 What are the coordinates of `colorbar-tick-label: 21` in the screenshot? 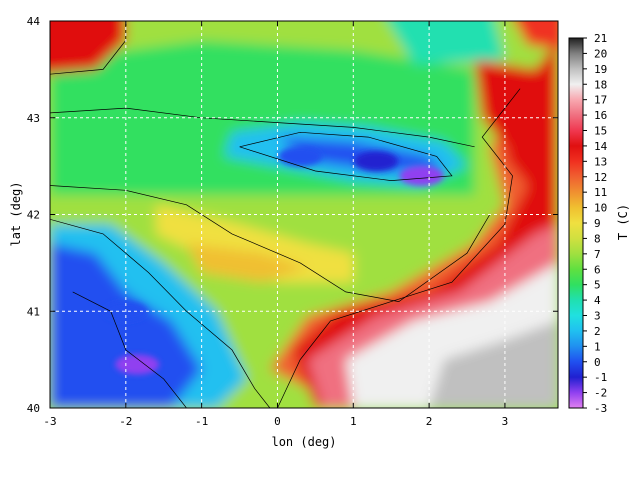 It's located at (600, 38).